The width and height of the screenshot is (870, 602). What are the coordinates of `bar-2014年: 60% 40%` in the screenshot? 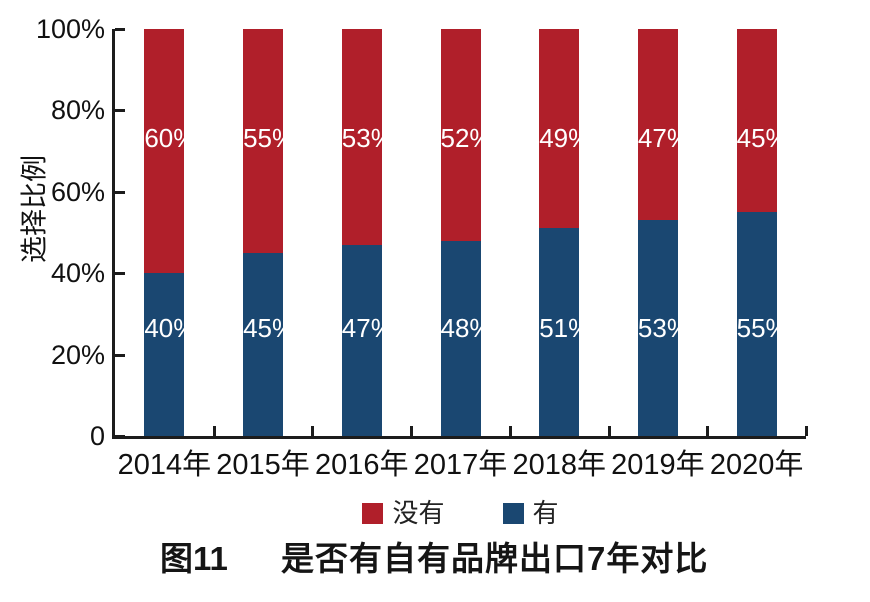 It's located at (170, 232).